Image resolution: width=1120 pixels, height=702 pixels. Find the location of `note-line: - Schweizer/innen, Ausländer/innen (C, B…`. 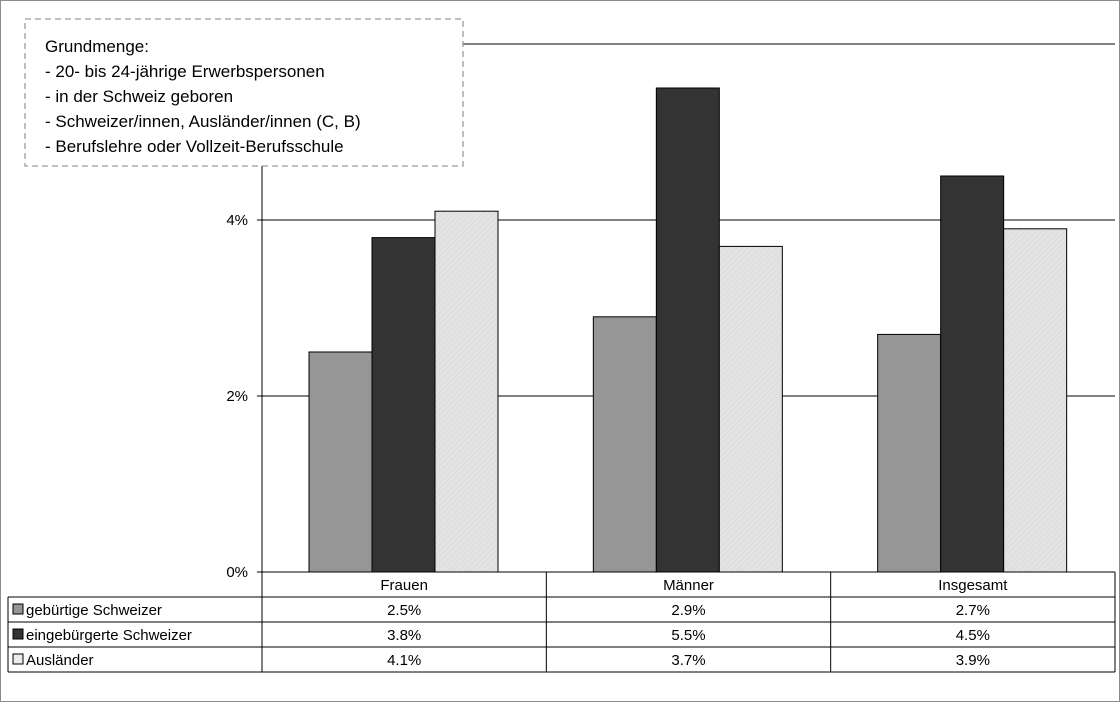

note-line: - Schweizer/innen, Ausländer/innen (C, B… is located at coordinates (203, 121).